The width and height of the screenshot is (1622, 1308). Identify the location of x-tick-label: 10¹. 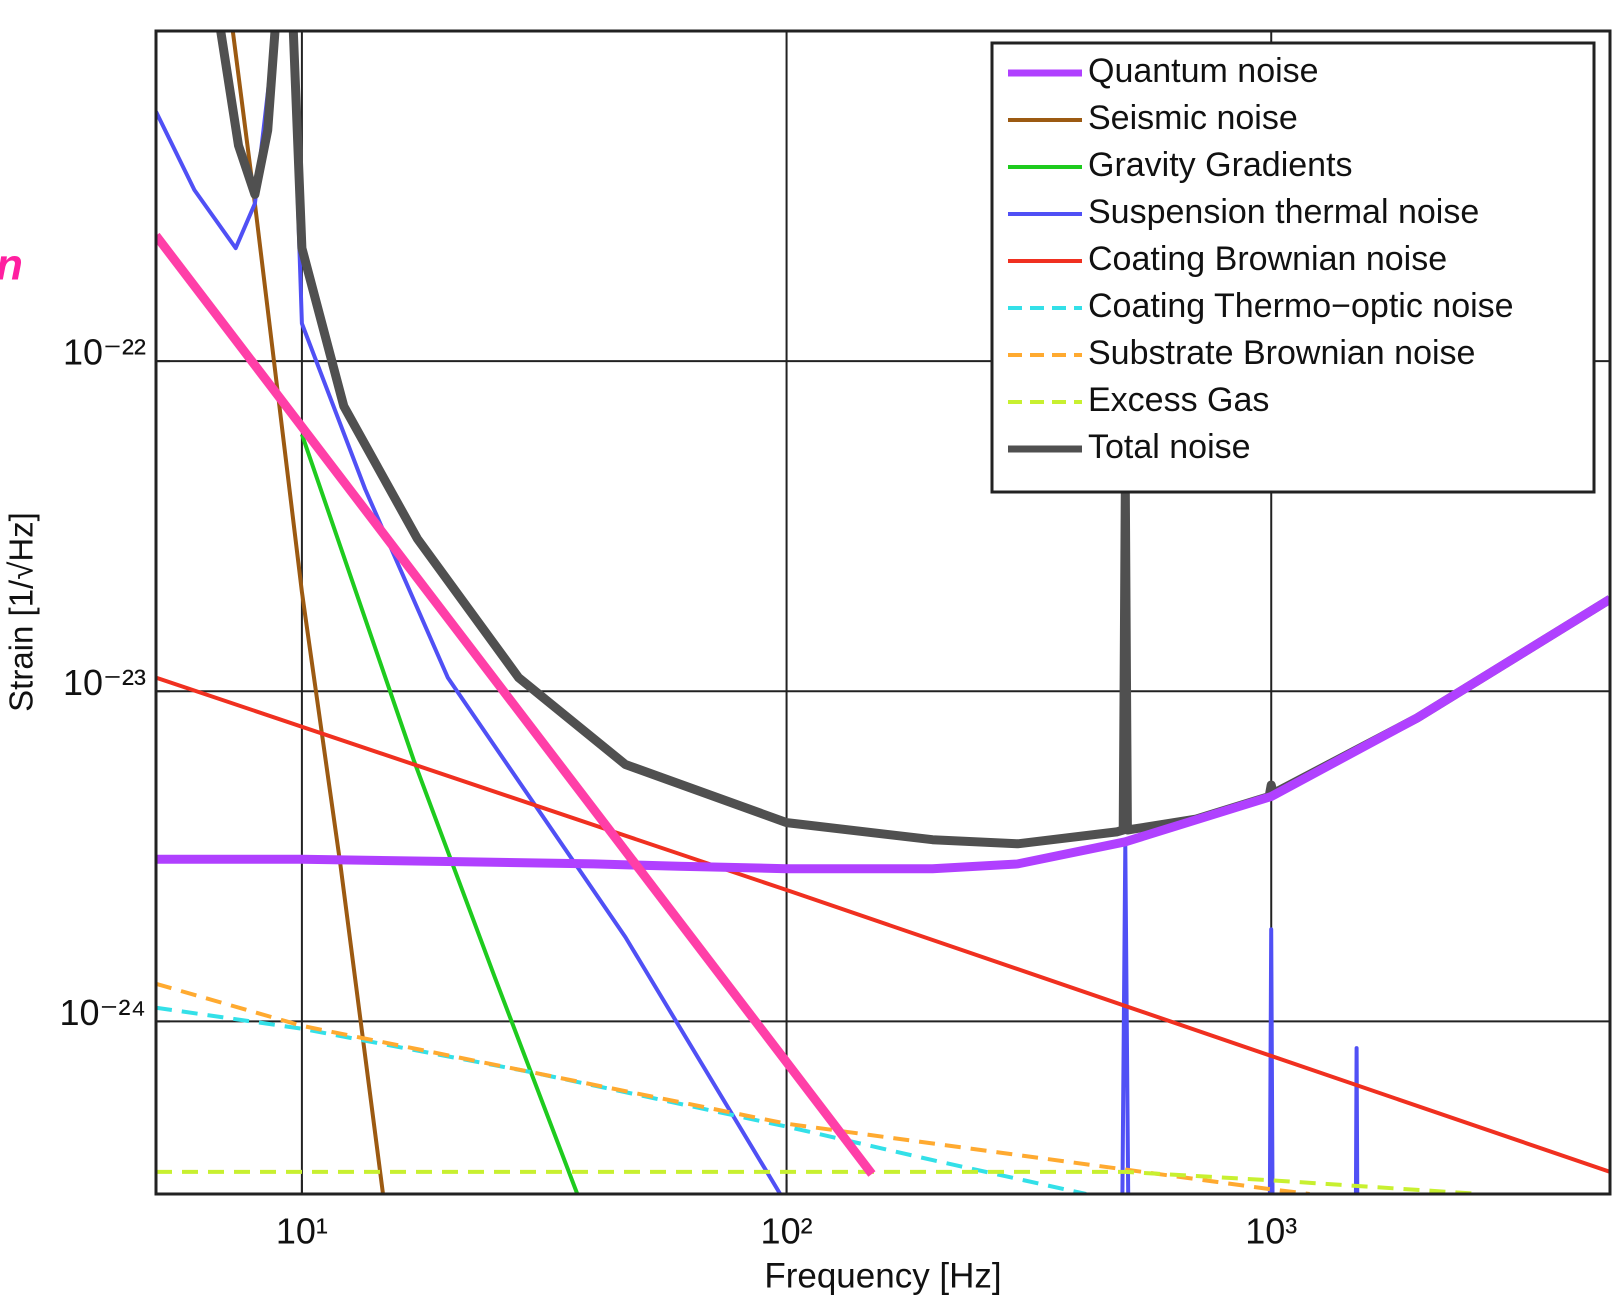
(302, 1231).